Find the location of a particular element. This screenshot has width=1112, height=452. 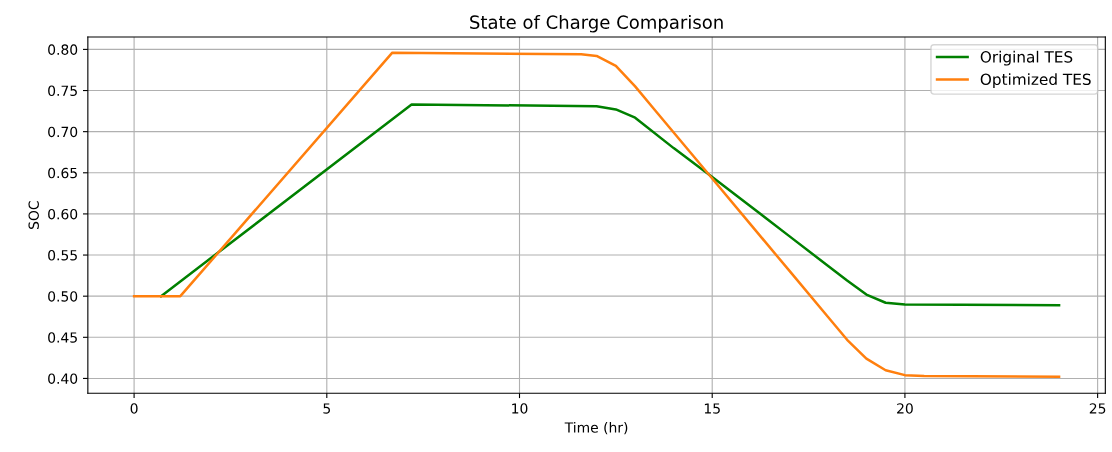

y-tick-label: 0.65 is located at coordinates (62, 173).